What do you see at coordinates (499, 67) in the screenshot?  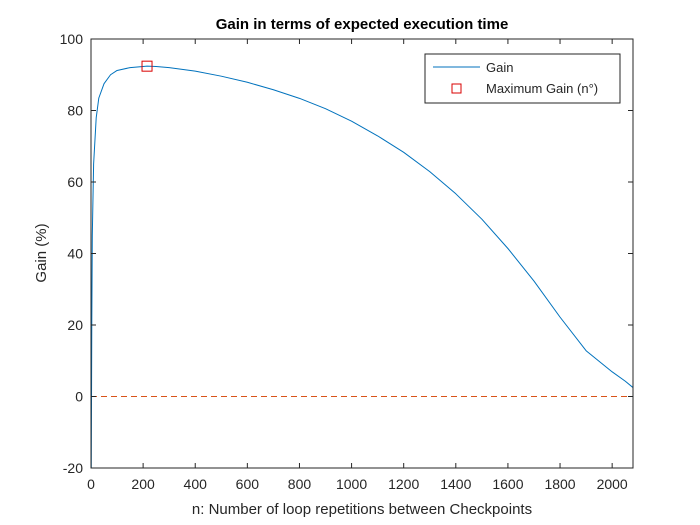 I see `legend-label-gain: Gain` at bounding box center [499, 67].